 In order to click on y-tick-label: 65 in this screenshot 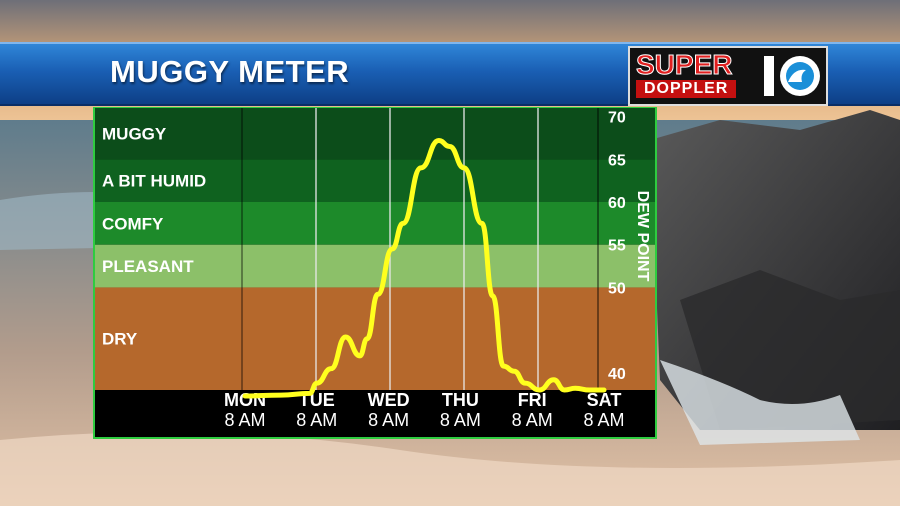, I will do `click(617, 160)`.